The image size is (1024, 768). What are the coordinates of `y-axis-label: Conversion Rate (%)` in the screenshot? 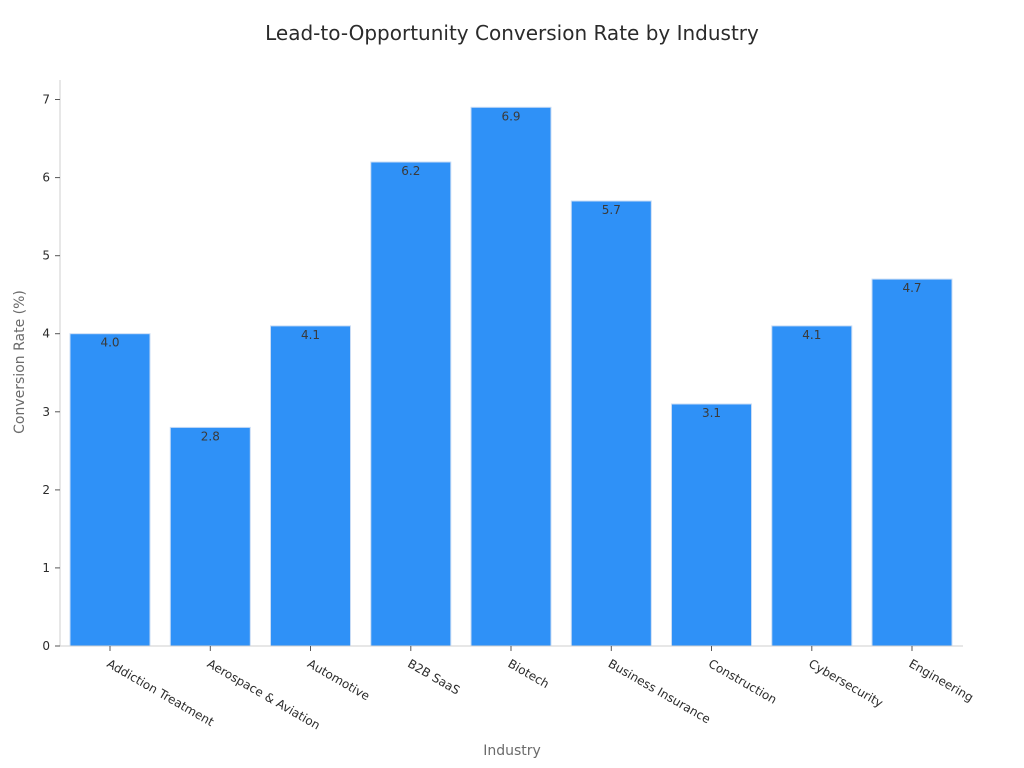 It's located at (20, 362).